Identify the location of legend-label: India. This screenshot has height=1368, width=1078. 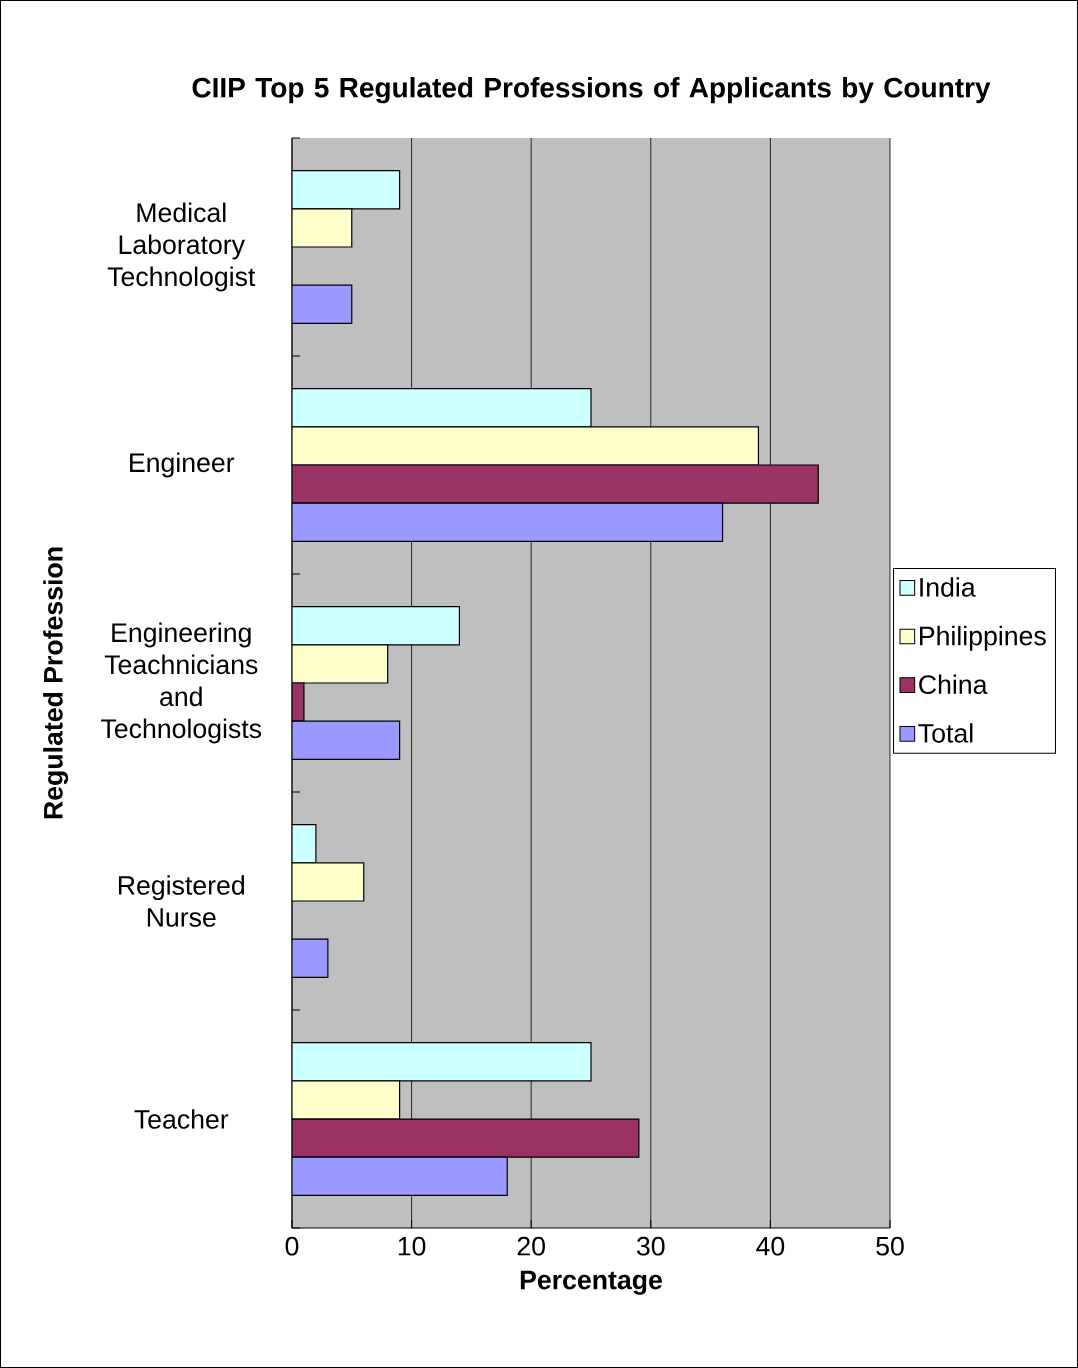
(948, 587).